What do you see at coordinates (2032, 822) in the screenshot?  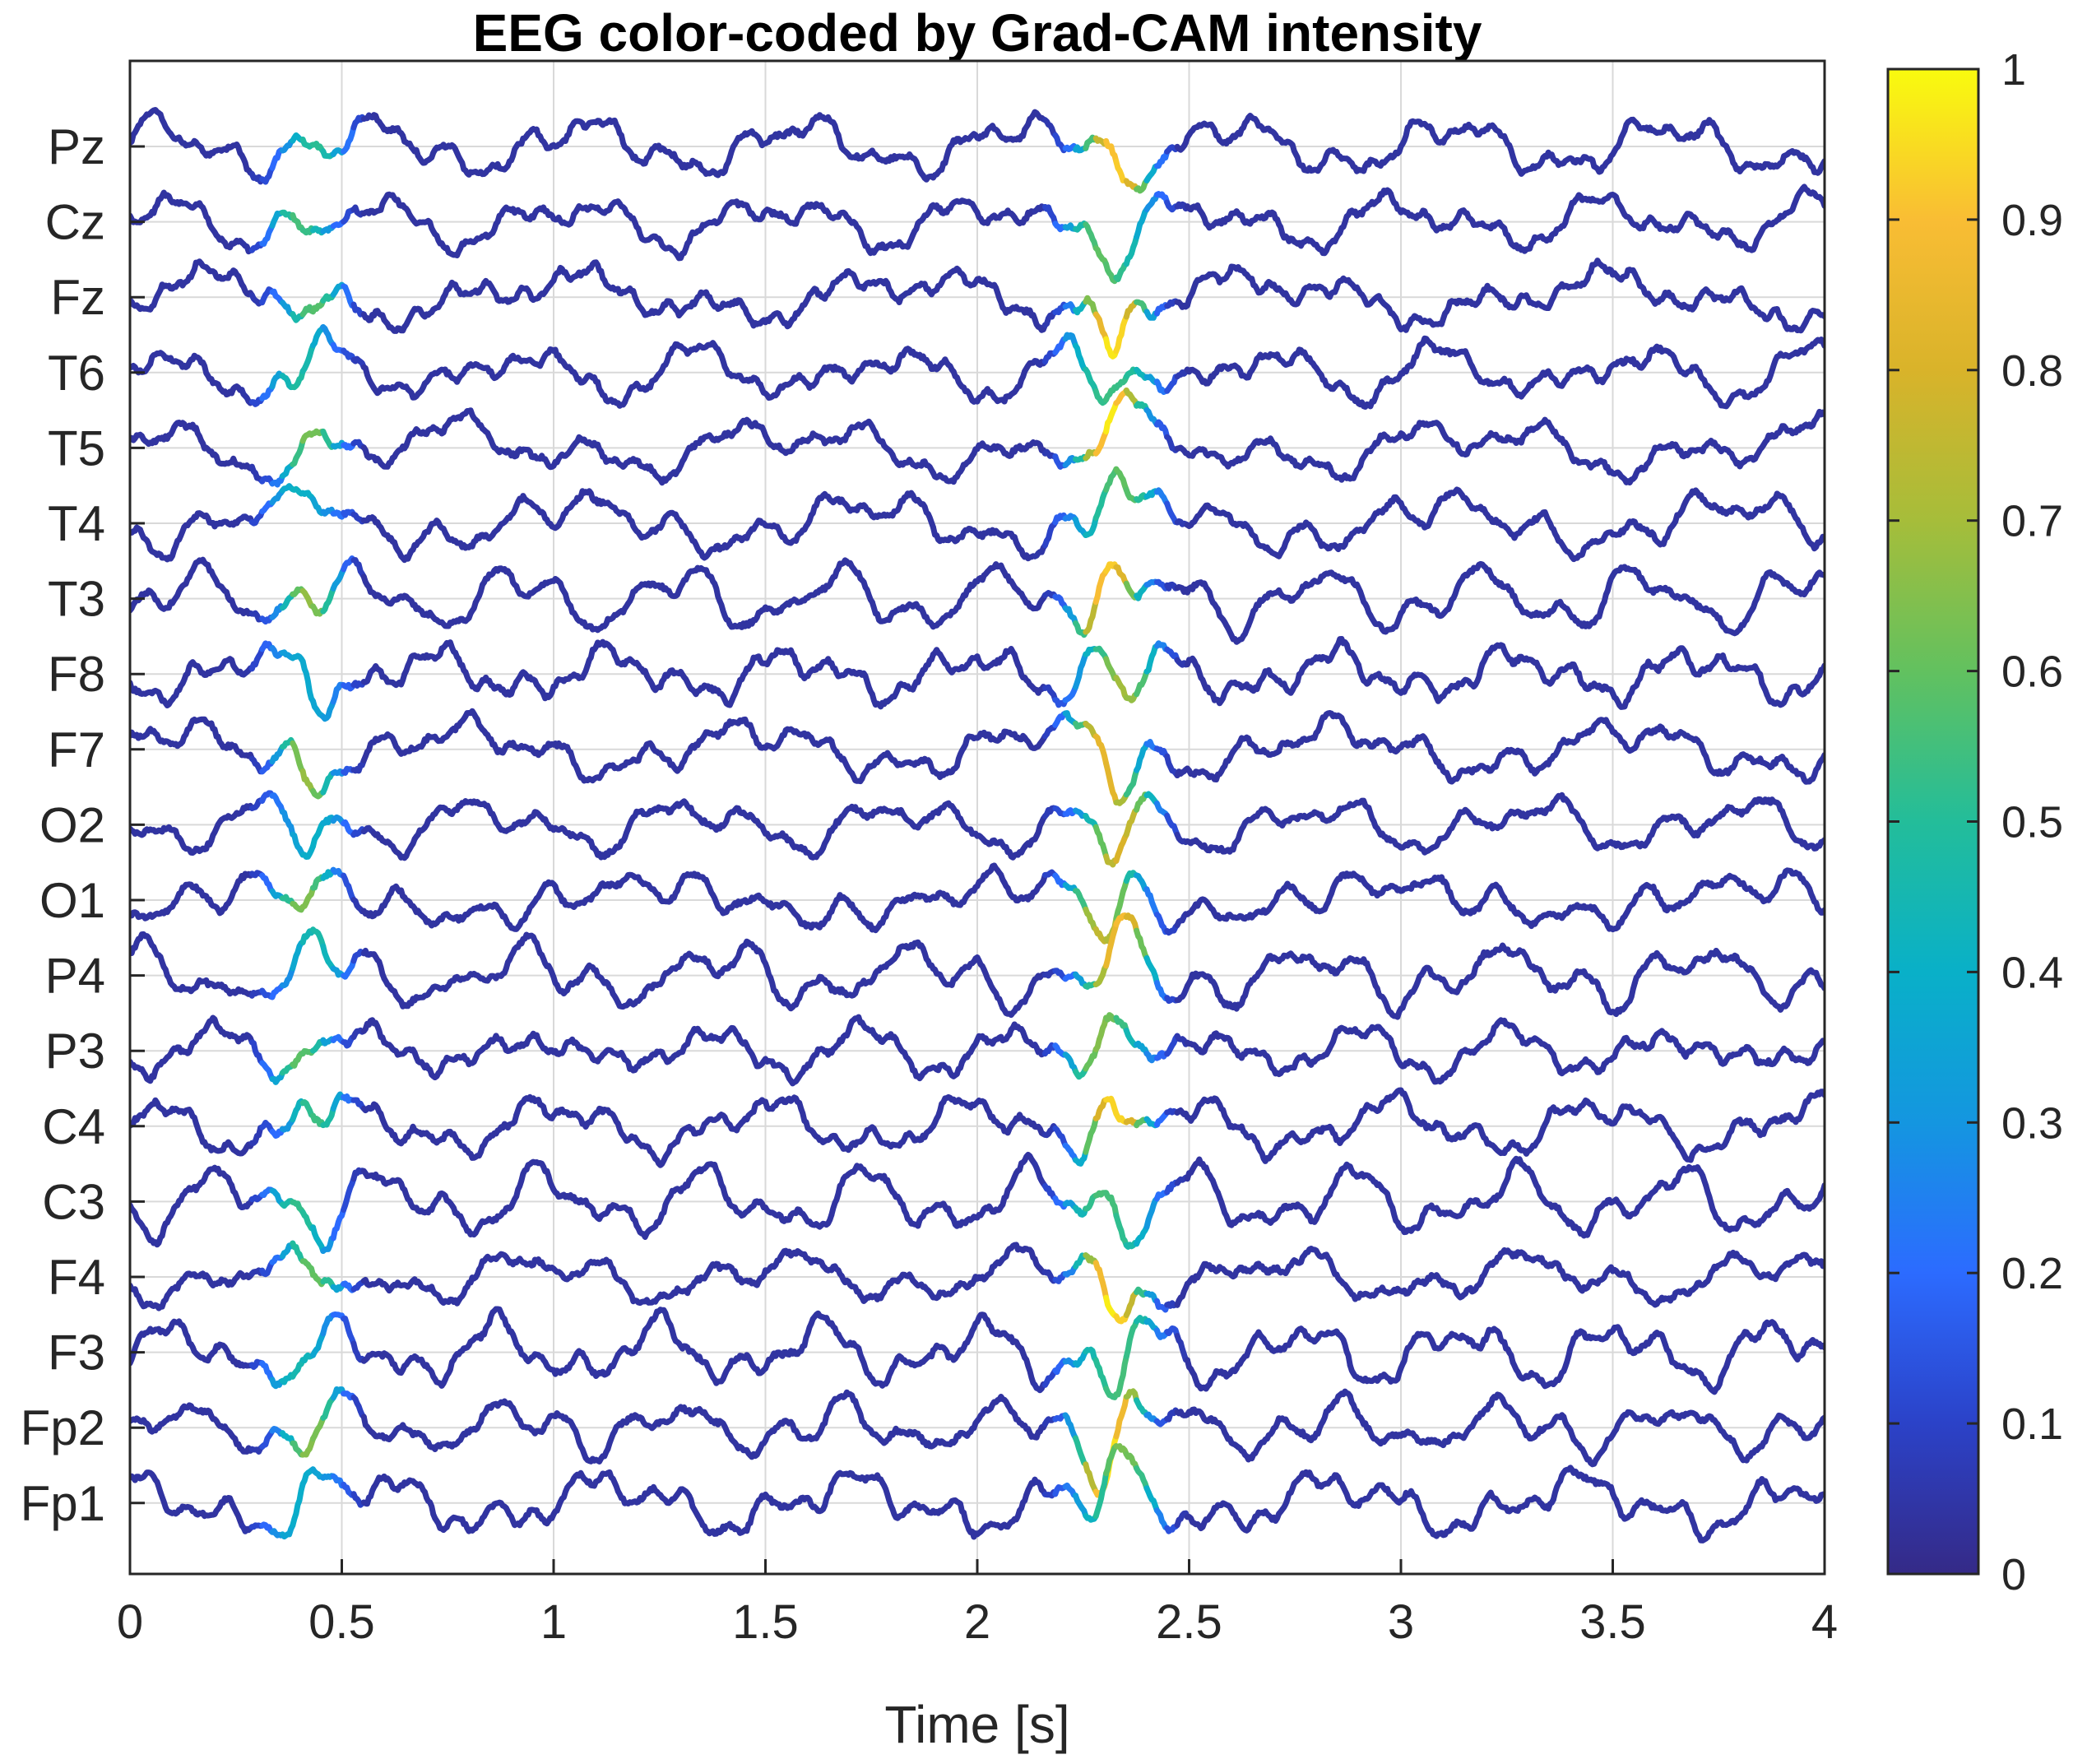 I see `colorbar-tick-label: 0.5` at bounding box center [2032, 822].